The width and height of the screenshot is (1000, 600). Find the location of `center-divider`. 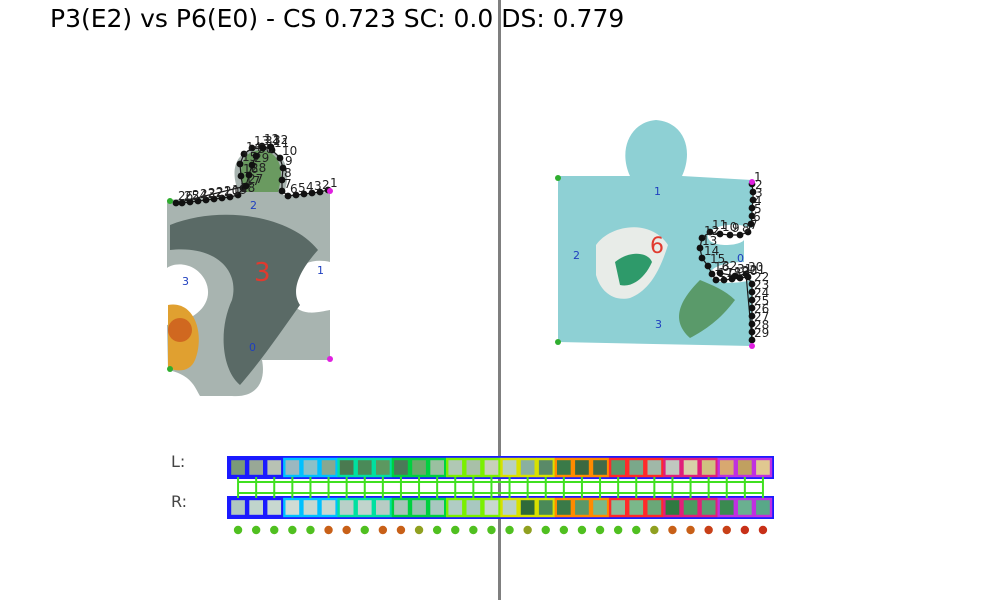

center-divider is located at coordinates (499, 300).